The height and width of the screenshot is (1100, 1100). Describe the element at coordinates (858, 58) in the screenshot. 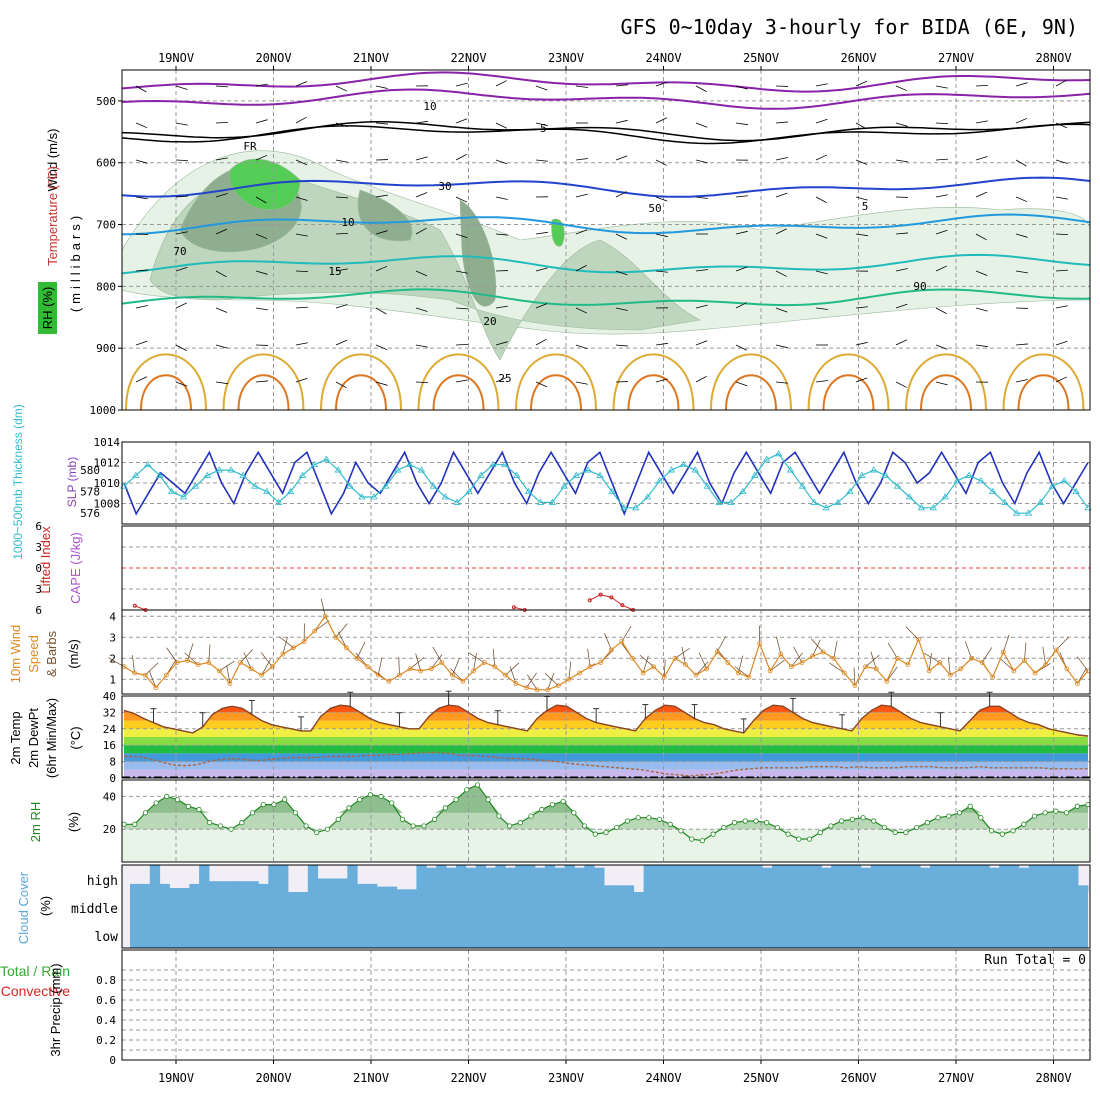

I see `date-label-top: 26NOV` at that location.